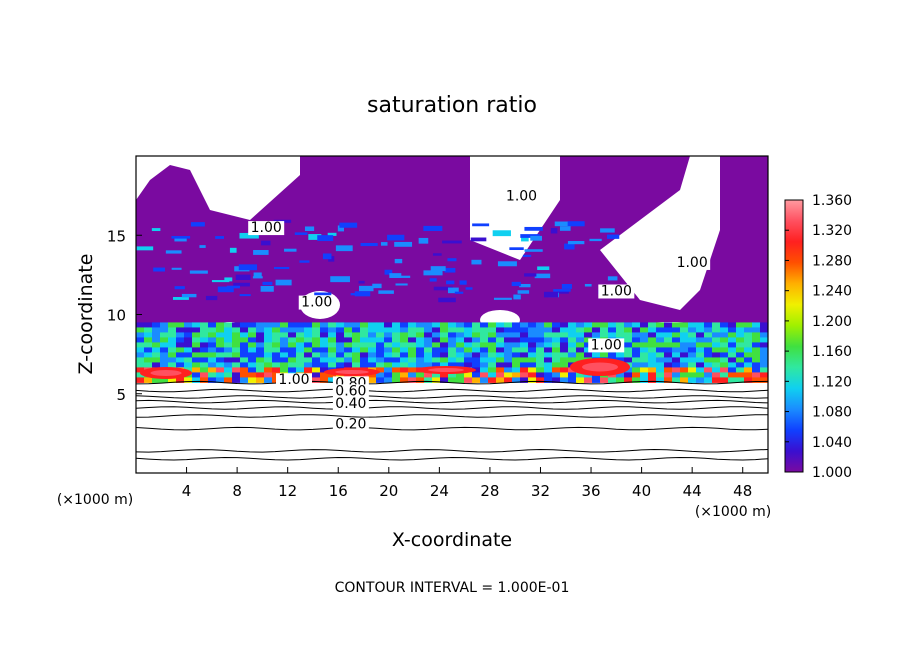  I want to click on x-tick-label: 12, so click(287, 491).